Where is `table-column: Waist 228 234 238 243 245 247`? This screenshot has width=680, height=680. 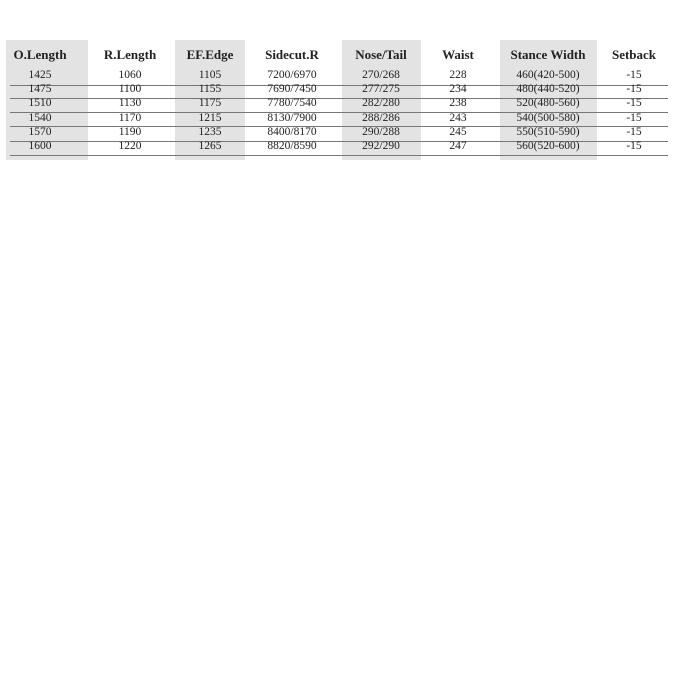 table-column: Waist 228 234 238 243 245 247 is located at coordinates (458, 98).